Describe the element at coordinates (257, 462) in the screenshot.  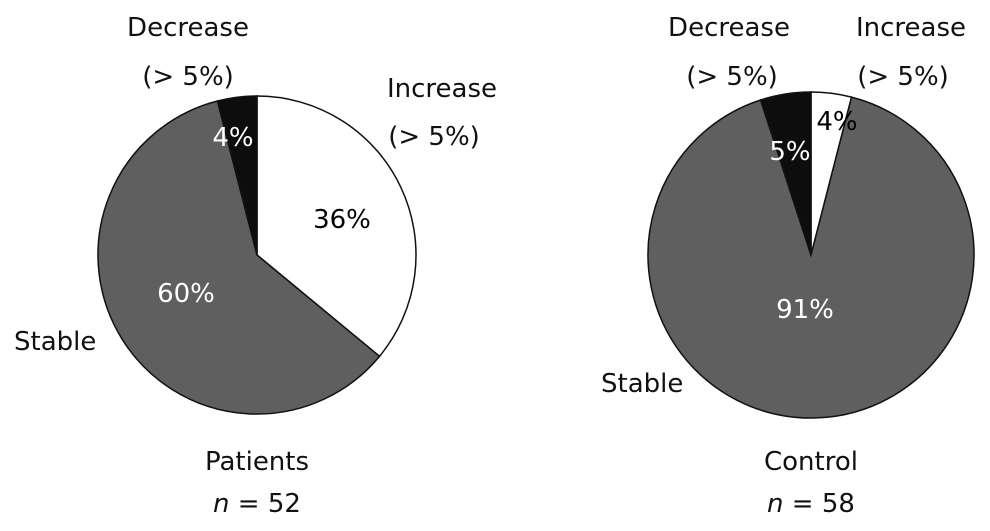
I see `patients-title: Patients` at that location.